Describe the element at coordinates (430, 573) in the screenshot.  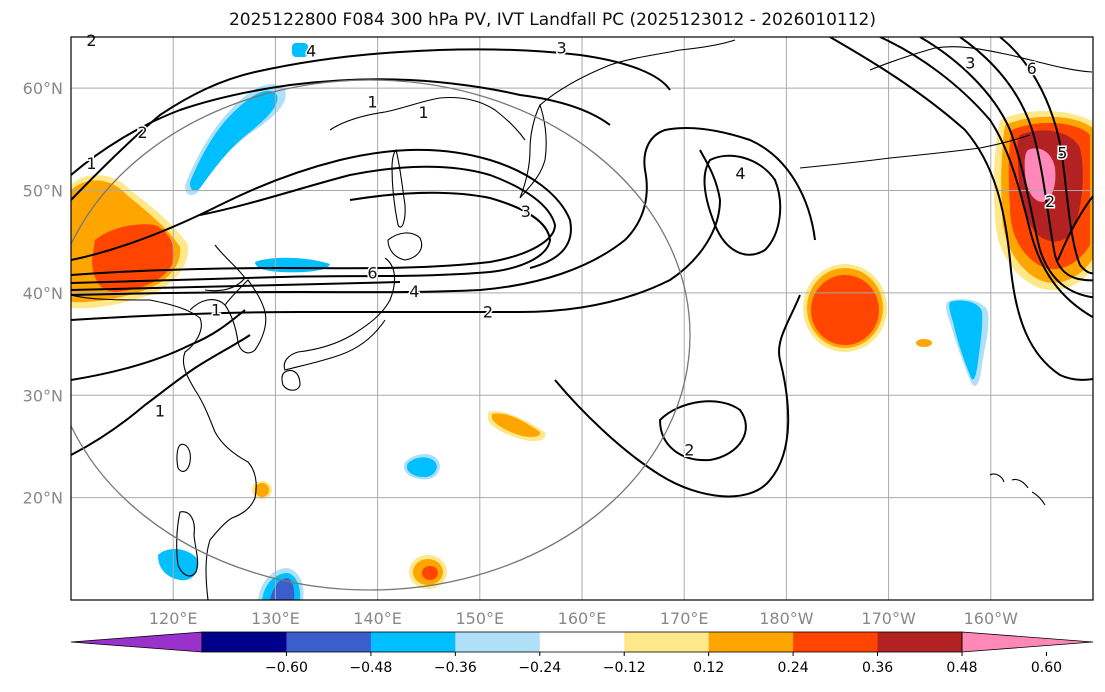
I see `shade-patch-s-red` at that location.